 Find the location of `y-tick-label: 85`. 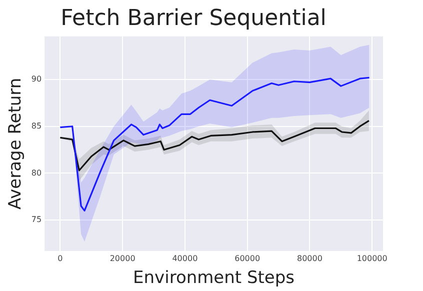

y-tick-label: 85 is located at coordinates (36, 125).